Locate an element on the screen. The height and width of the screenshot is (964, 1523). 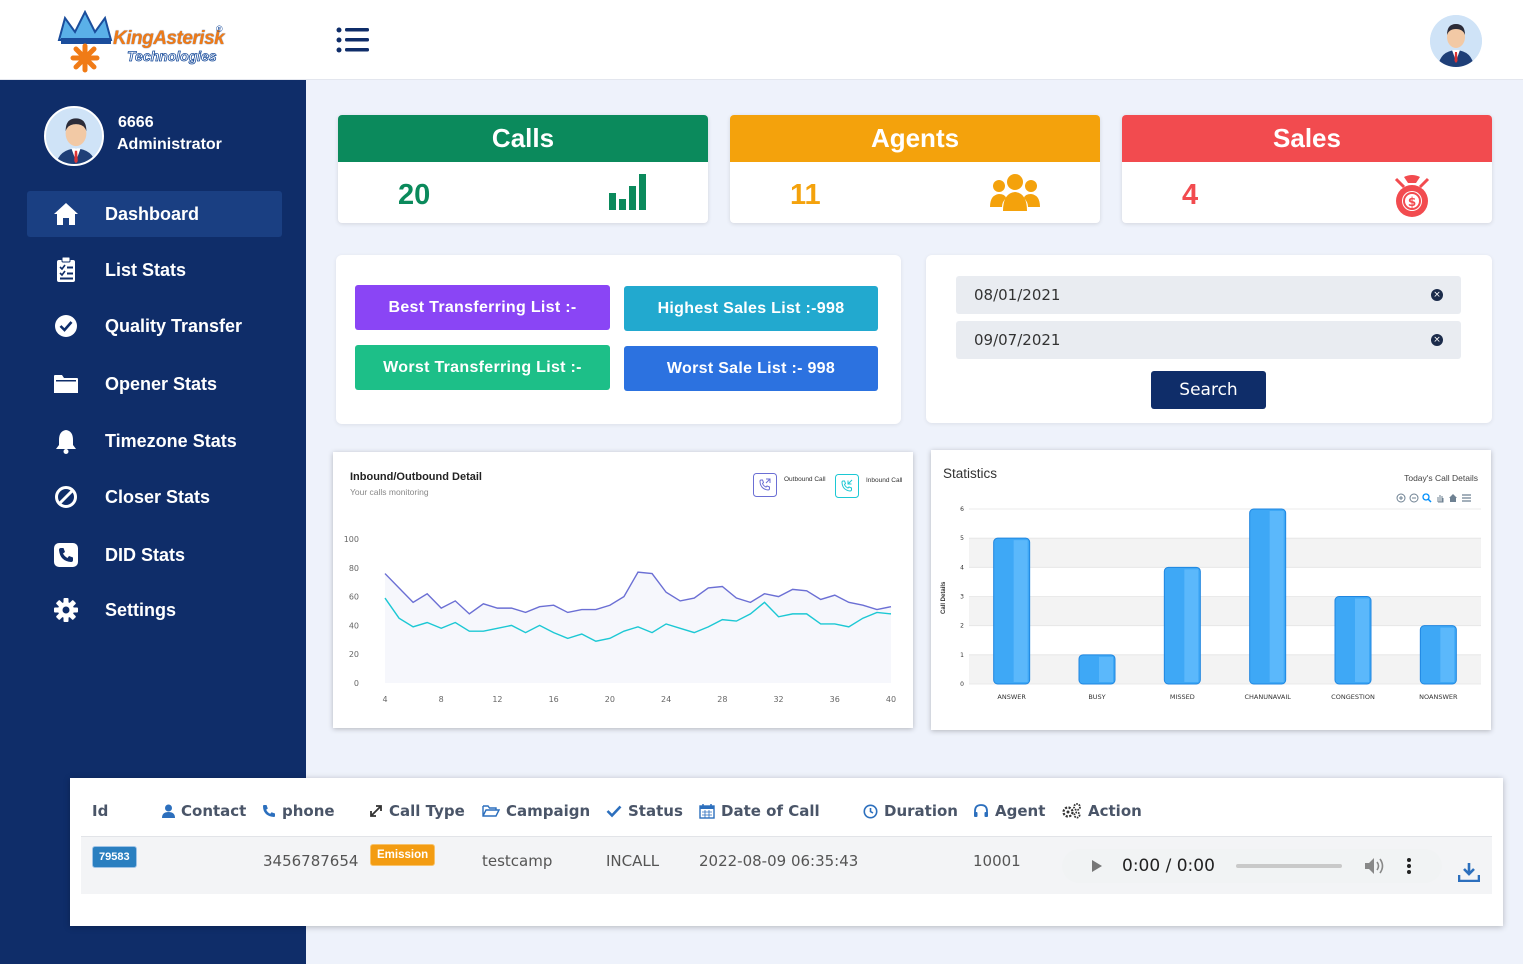
zoom-in-icon is located at coordinates (1401, 498).